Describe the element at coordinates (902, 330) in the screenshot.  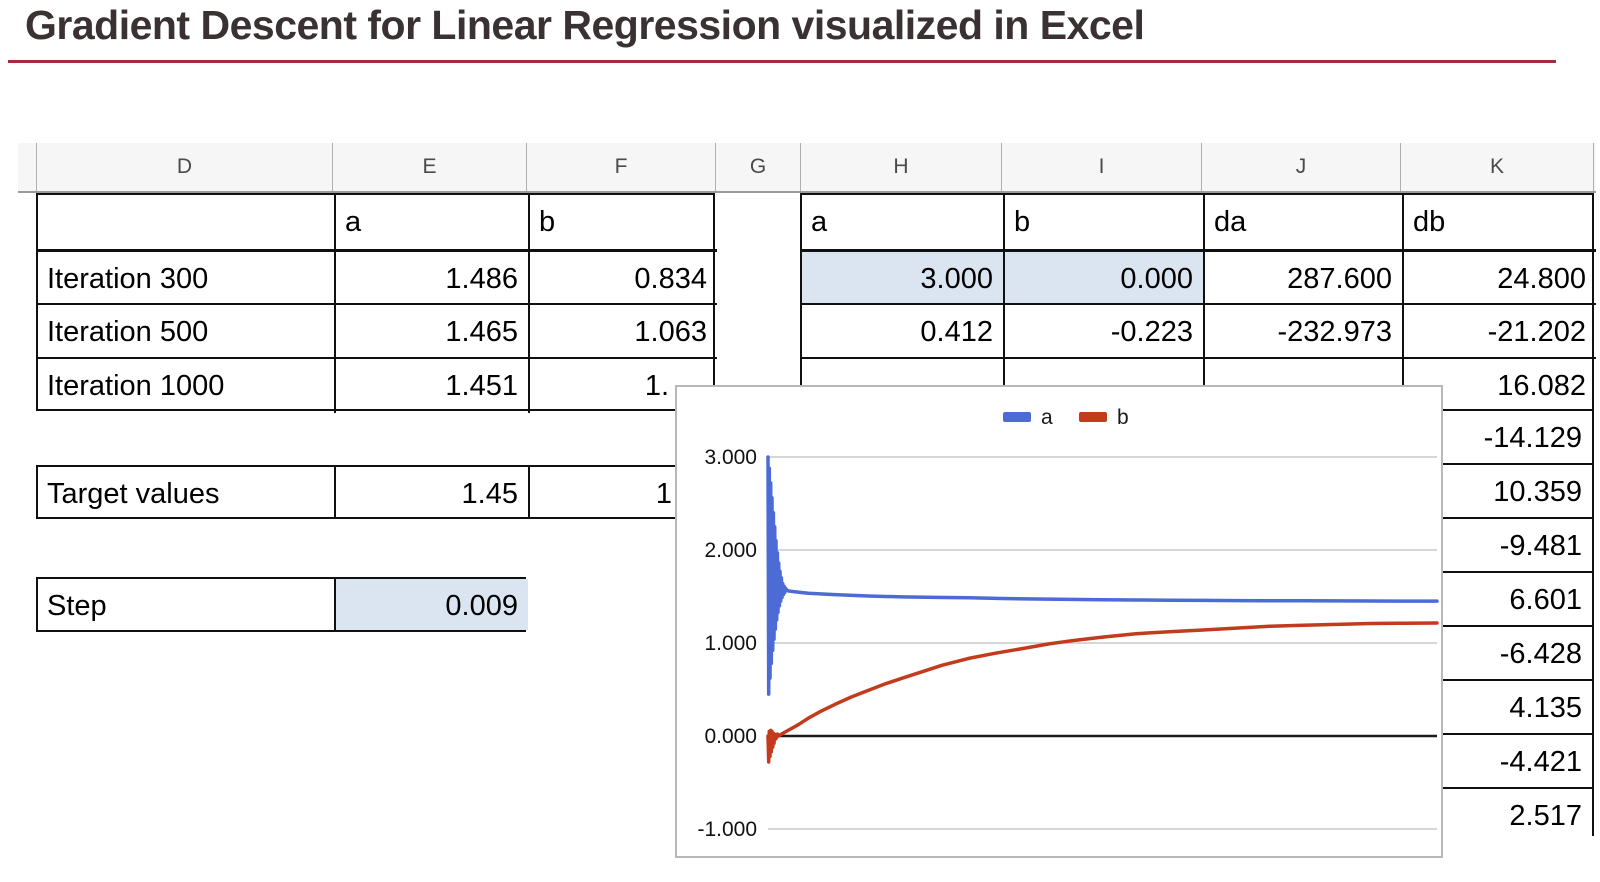
I see `sheet-cell: 0.412` at that location.